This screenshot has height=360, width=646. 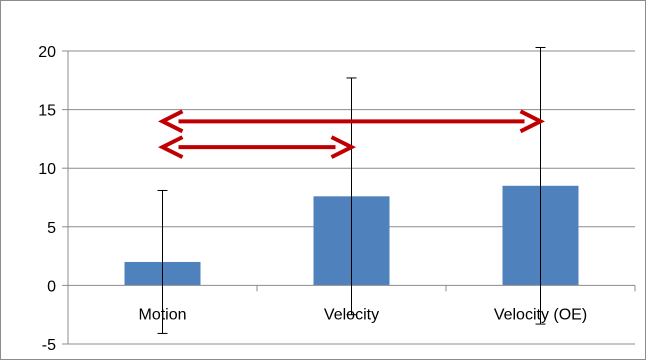 What do you see at coordinates (47, 111) in the screenshot?
I see `y-tick-label: 15` at bounding box center [47, 111].